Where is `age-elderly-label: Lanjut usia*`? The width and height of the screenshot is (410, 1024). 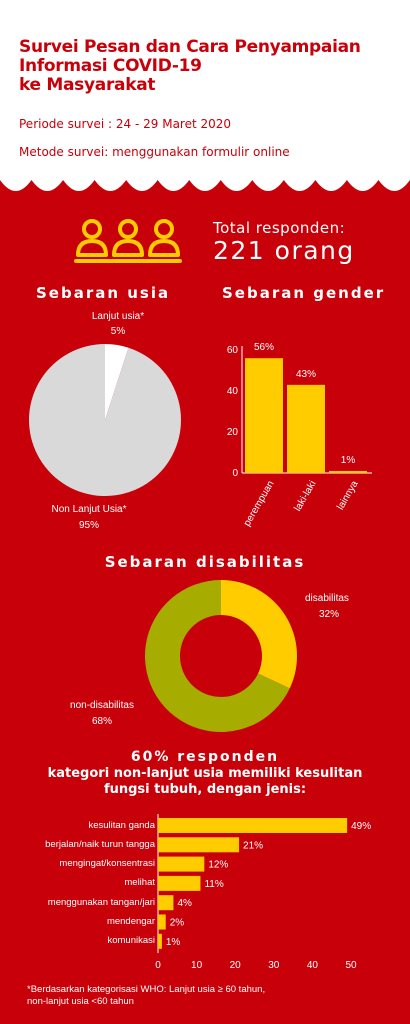 age-elderly-label: Lanjut usia* is located at coordinates (118, 316).